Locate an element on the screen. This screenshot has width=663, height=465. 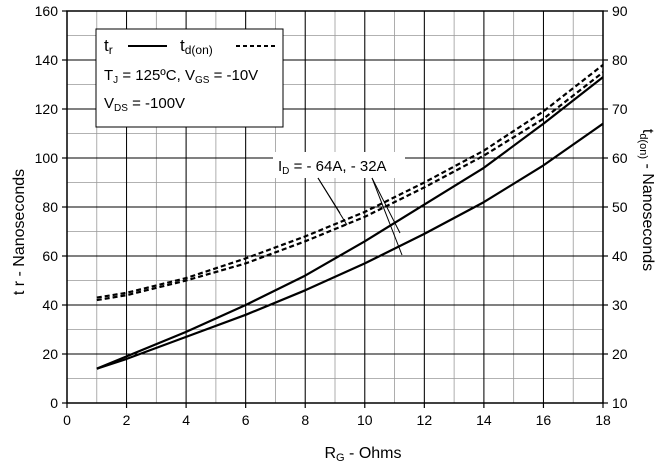
x-tick-label: 16 is located at coordinates (544, 420).